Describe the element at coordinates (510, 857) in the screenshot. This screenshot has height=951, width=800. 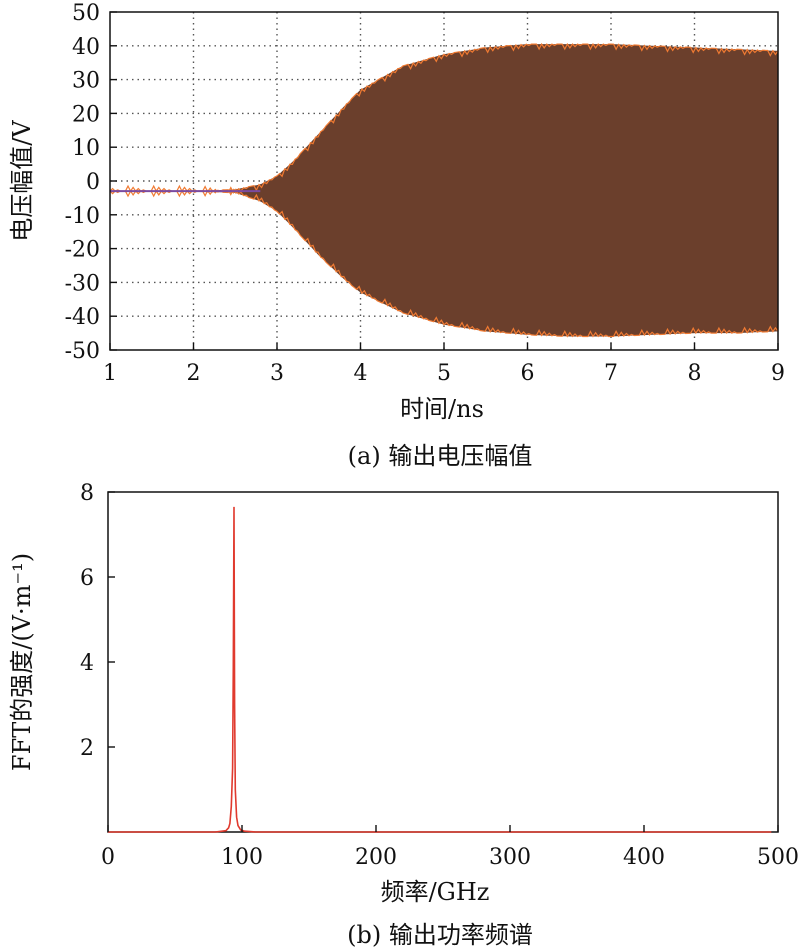
I see `x-tick-label: 300` at that location.